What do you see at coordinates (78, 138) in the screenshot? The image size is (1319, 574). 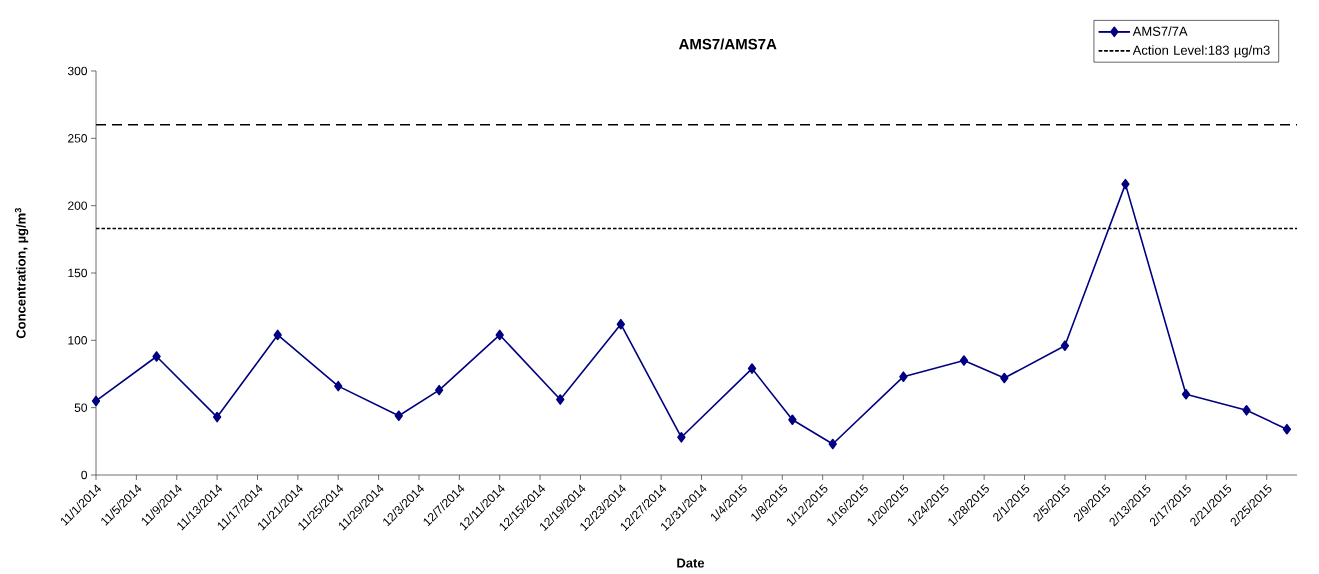 I see `y-tick-label: 250` at bounding box center [78, 138].